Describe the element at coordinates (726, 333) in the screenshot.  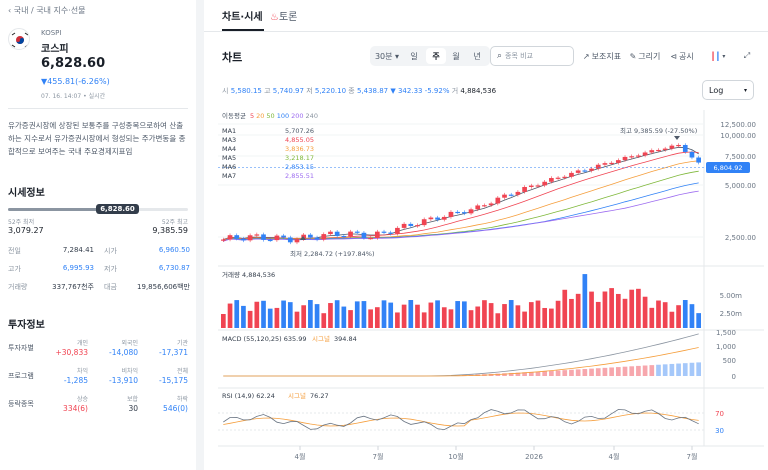
I see `macd-axis-label: 1,500` at that location.